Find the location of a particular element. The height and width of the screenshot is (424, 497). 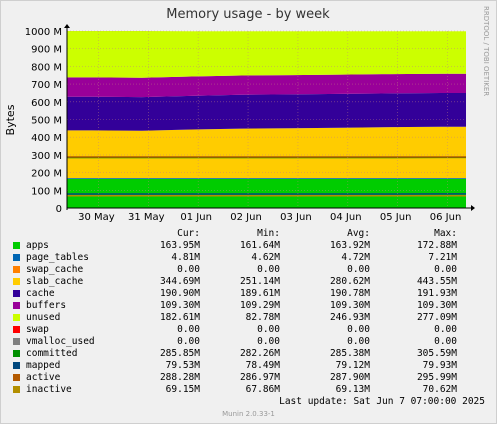

legend-row-slab-cache: slab_cache 344.69M 251.14M 280.62M 443.55M is located at coordinates (248, 282).